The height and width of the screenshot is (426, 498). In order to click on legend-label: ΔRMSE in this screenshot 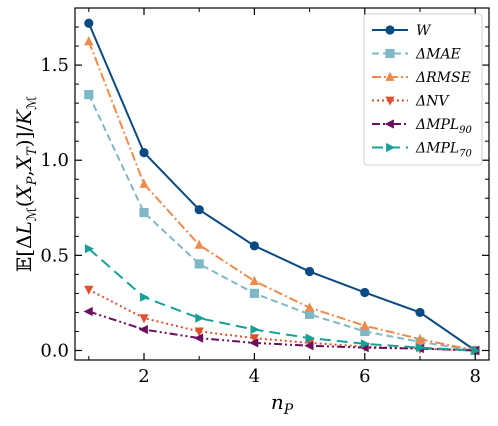, I will do `click(443, 78)`.